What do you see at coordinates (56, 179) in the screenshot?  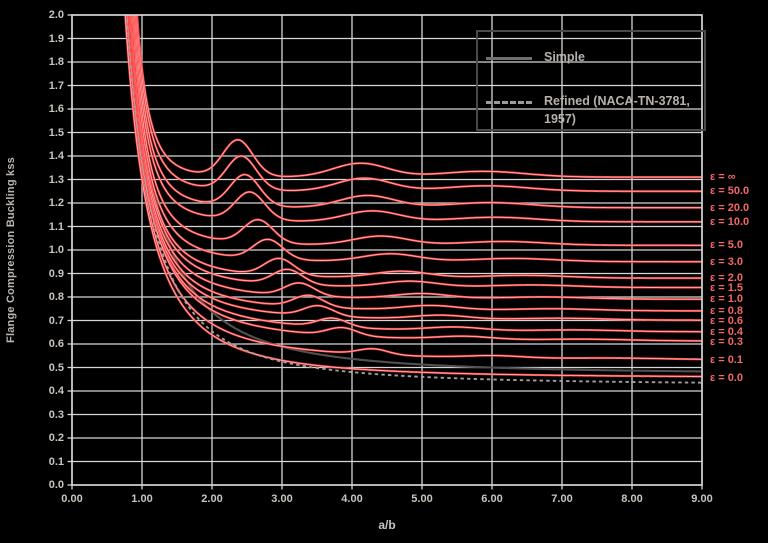 I see `y-tick-label: 1.3` at bounding box center [56, 179].